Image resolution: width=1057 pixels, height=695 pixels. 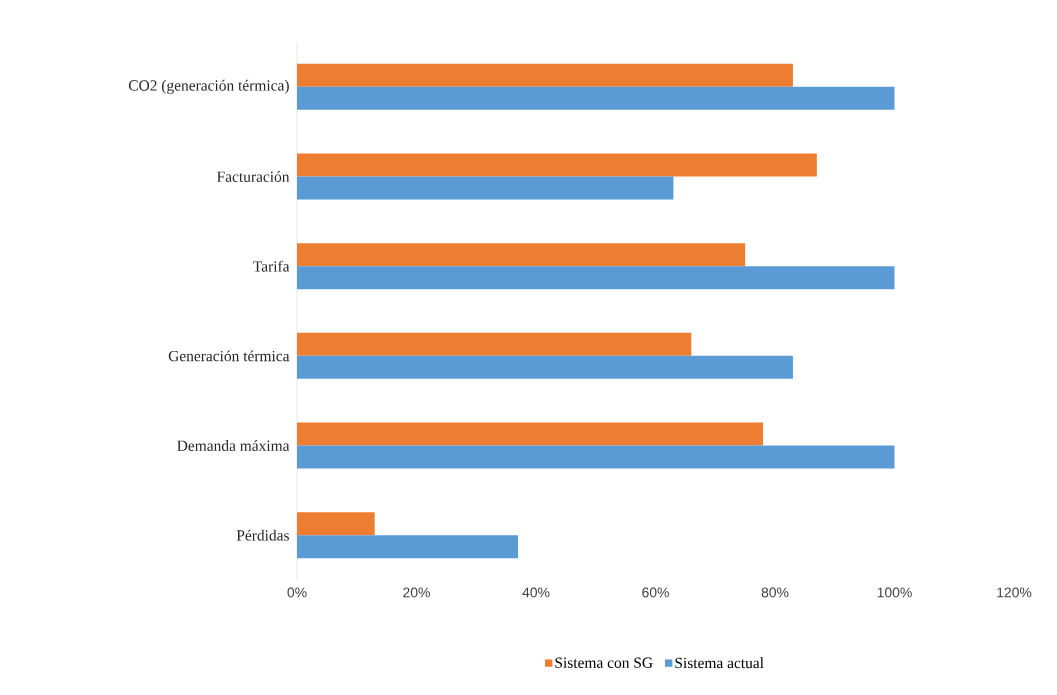 What do you see at coordinates (1014, 592) in the screenshot?
I see `x-tick-label: 120%` at bounding box center [1014, 592].